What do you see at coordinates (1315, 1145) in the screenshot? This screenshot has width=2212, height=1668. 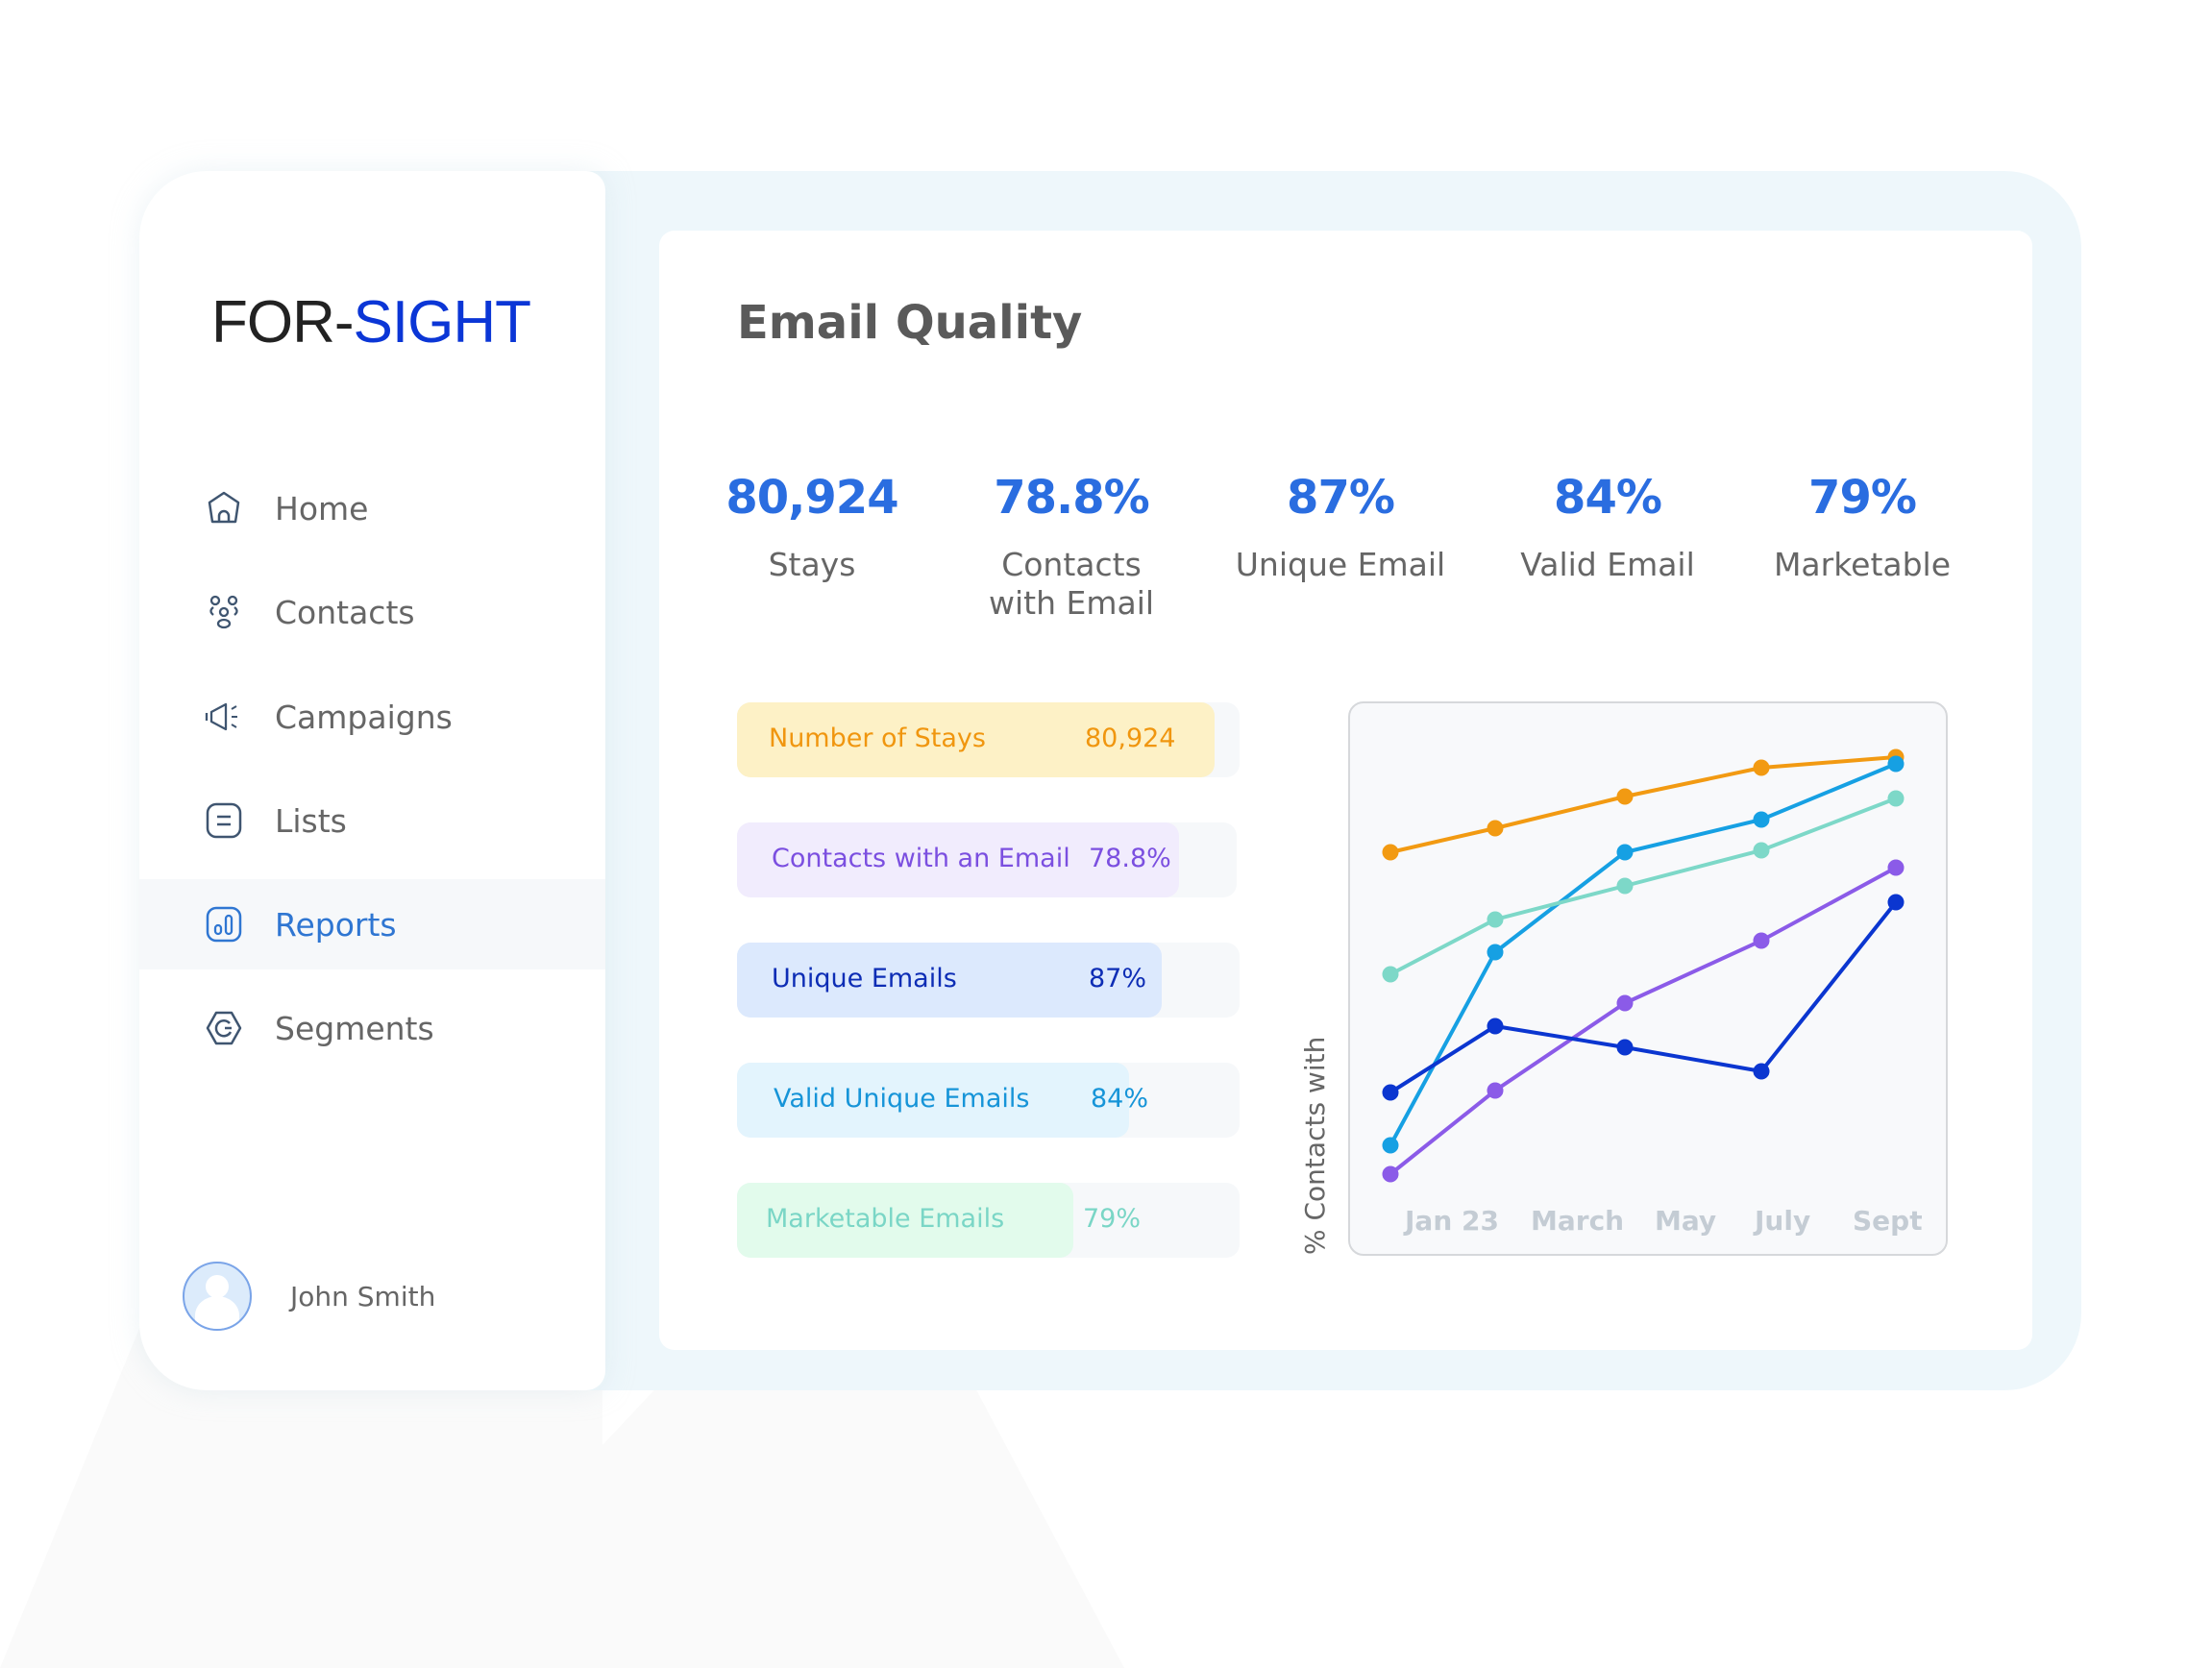 I see `y-axis-label: % Contacts with` at bounding box center [1315, 1145].